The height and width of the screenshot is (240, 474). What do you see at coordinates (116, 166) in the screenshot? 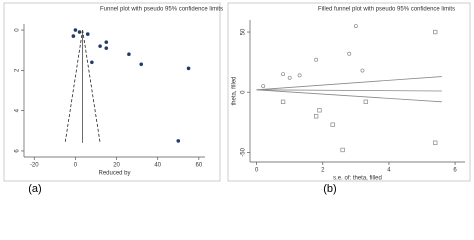
I see `x-tick-label: 20` at bounding box center [116, 166].